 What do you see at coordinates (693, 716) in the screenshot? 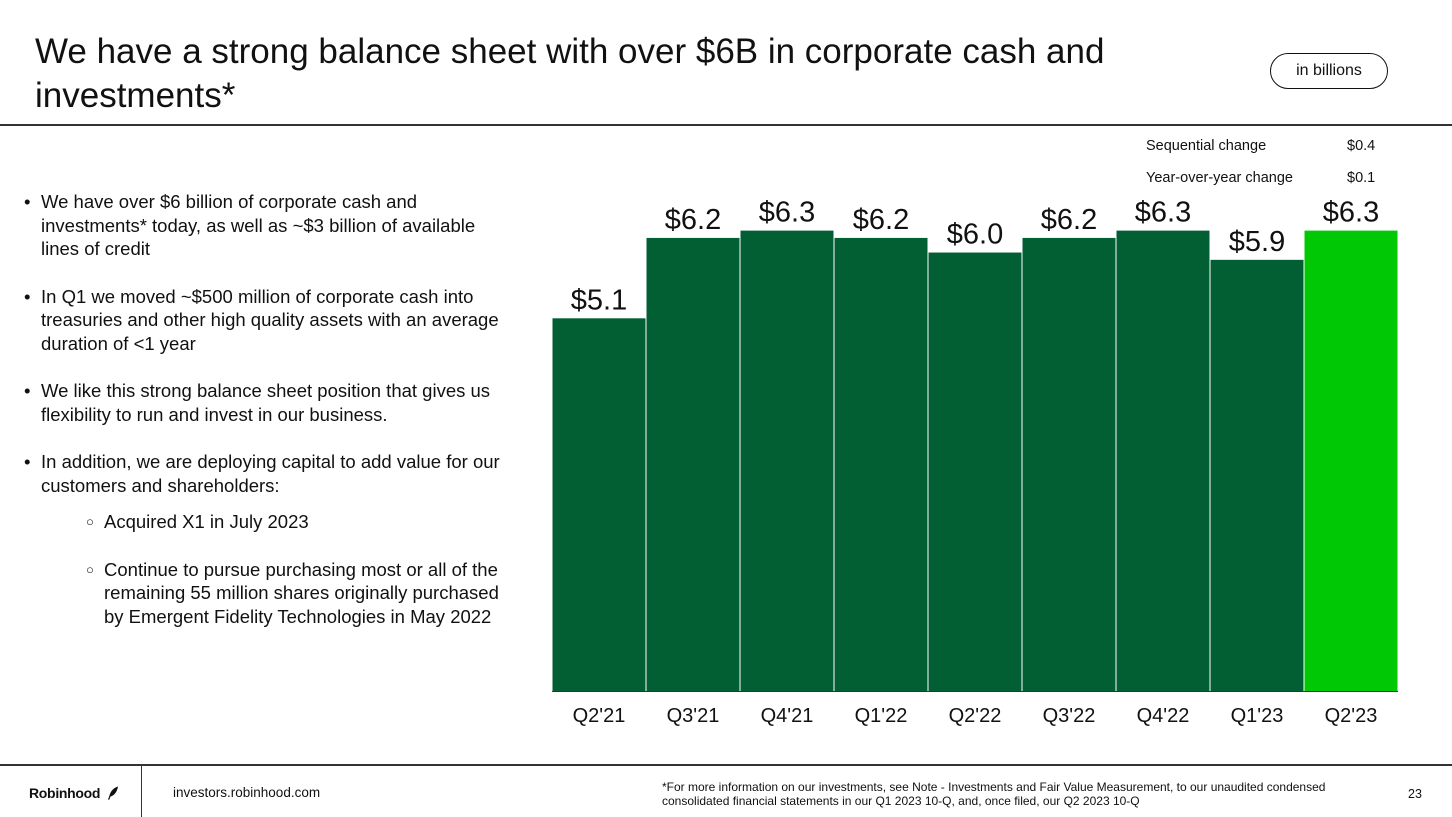
I see `x-tick-label: Q3'21` at bounding box center [693, 716].